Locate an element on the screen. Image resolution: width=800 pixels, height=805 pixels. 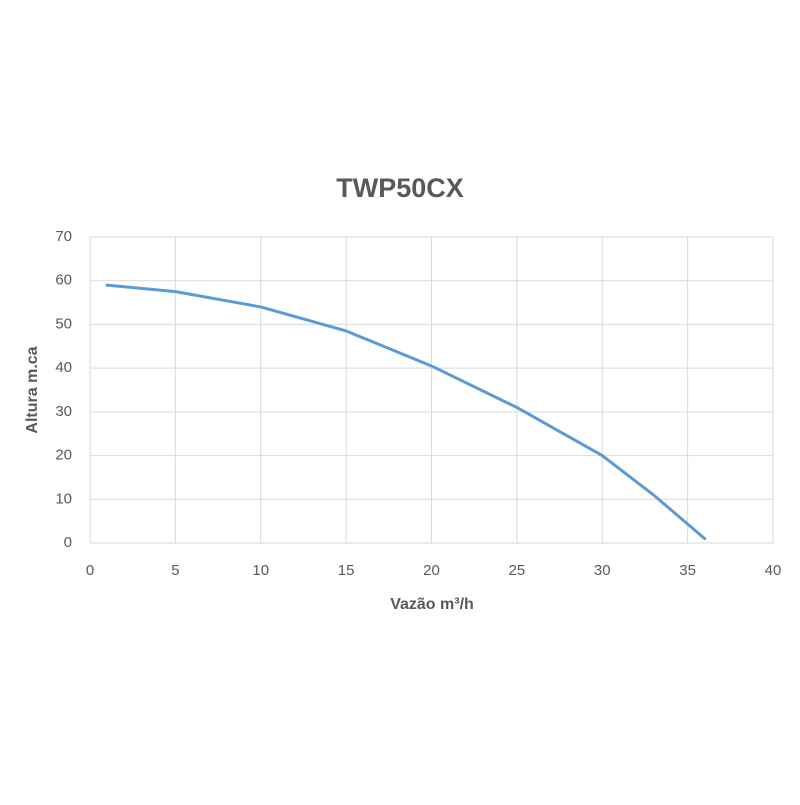
x-tick-label: 0 is located at coordinates (90, 570).